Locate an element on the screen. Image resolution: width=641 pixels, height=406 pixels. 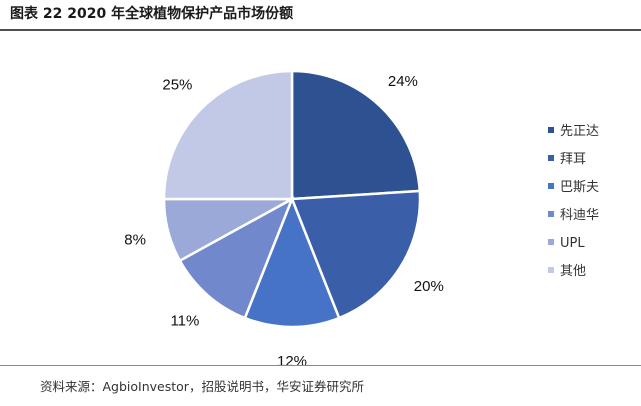
data-label-4: 11% is located at coordinates (184, 321).